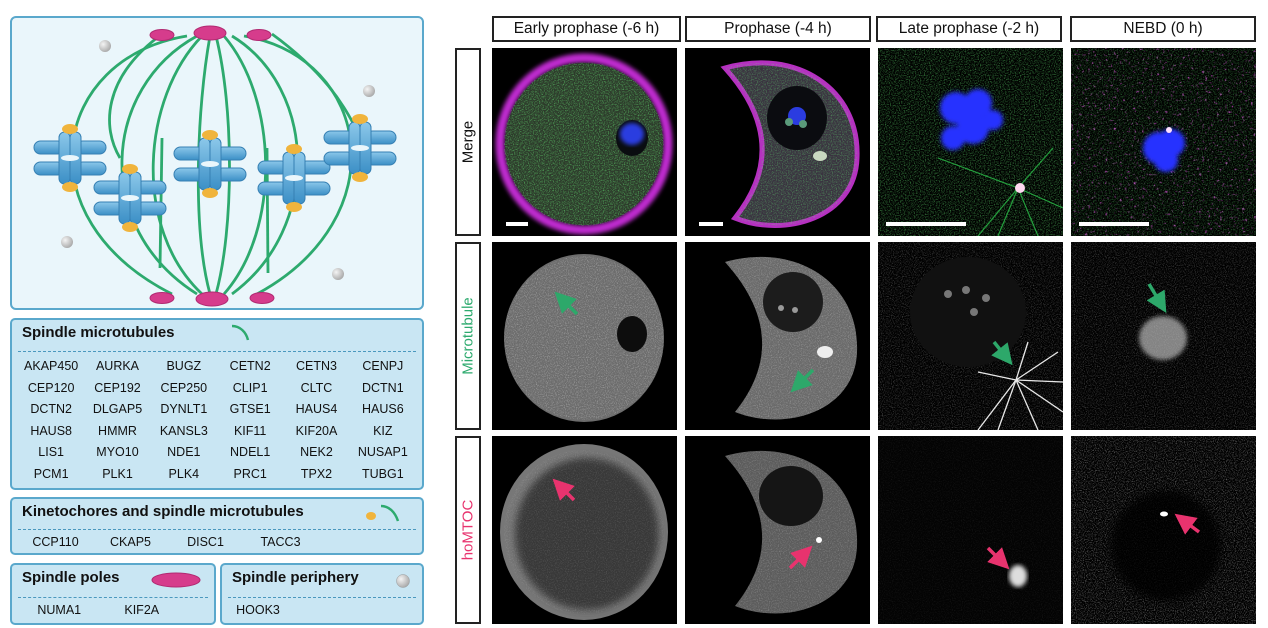  Describe the element at coordinates (98, 332) in the screenshot. I see `legend-title: Spindle microtubules` at that location.